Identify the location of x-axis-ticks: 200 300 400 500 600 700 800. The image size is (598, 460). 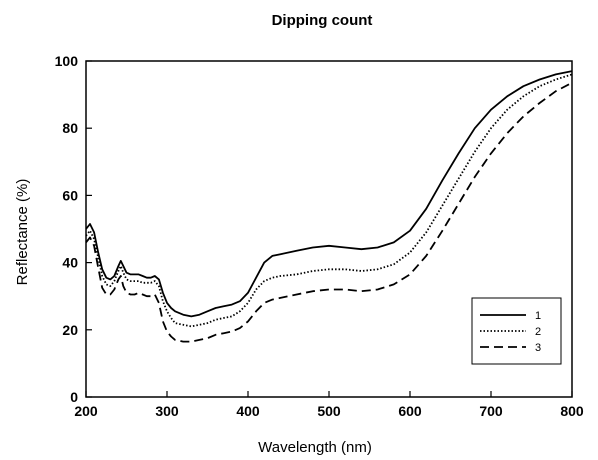
(329, 405).